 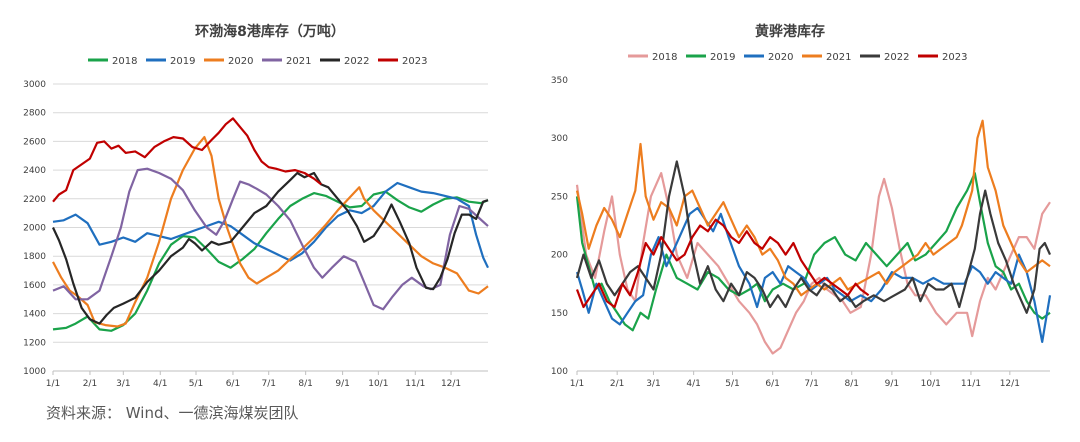 What do you see at coordinates (732, 384) in the screenshot?
I see `right-x-tick-4: 5/1` at bounding box center [732, 384].